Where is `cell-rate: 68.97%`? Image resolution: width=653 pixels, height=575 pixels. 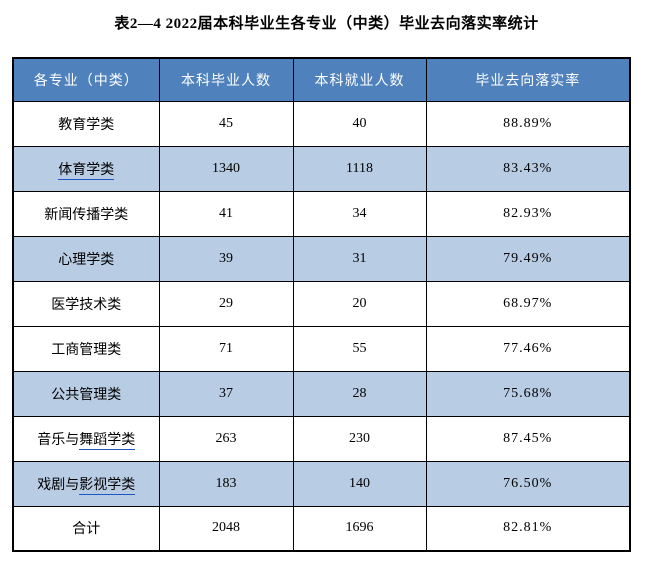
cell-rate: 68.97% is located at coordinates (528, 303).